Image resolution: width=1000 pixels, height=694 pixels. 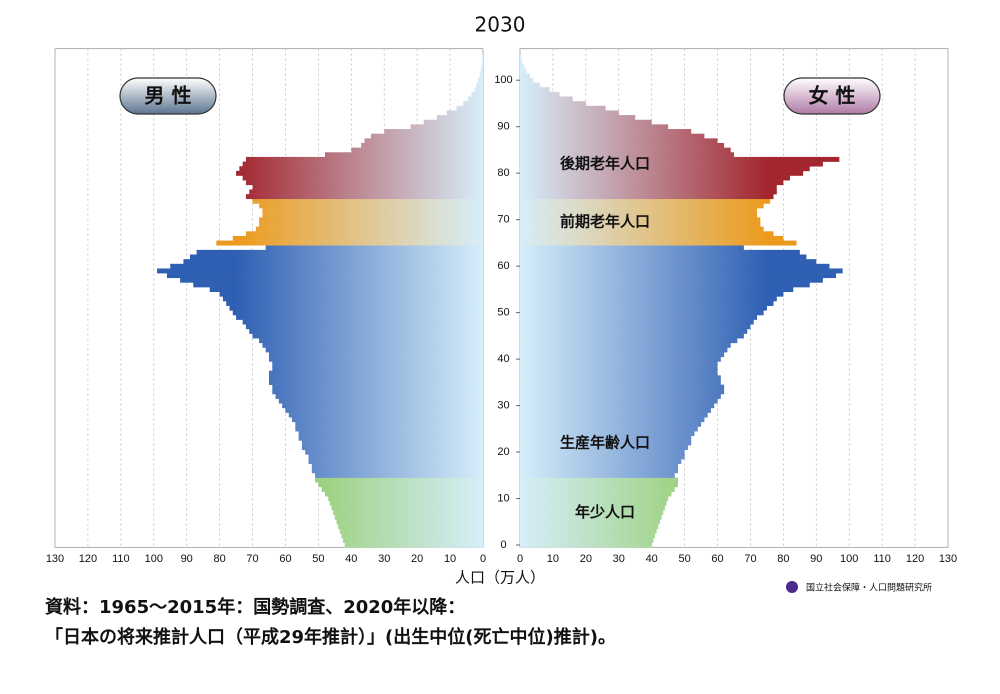 I want to click on y-tick-label: 20, so click(x=503, y=452).